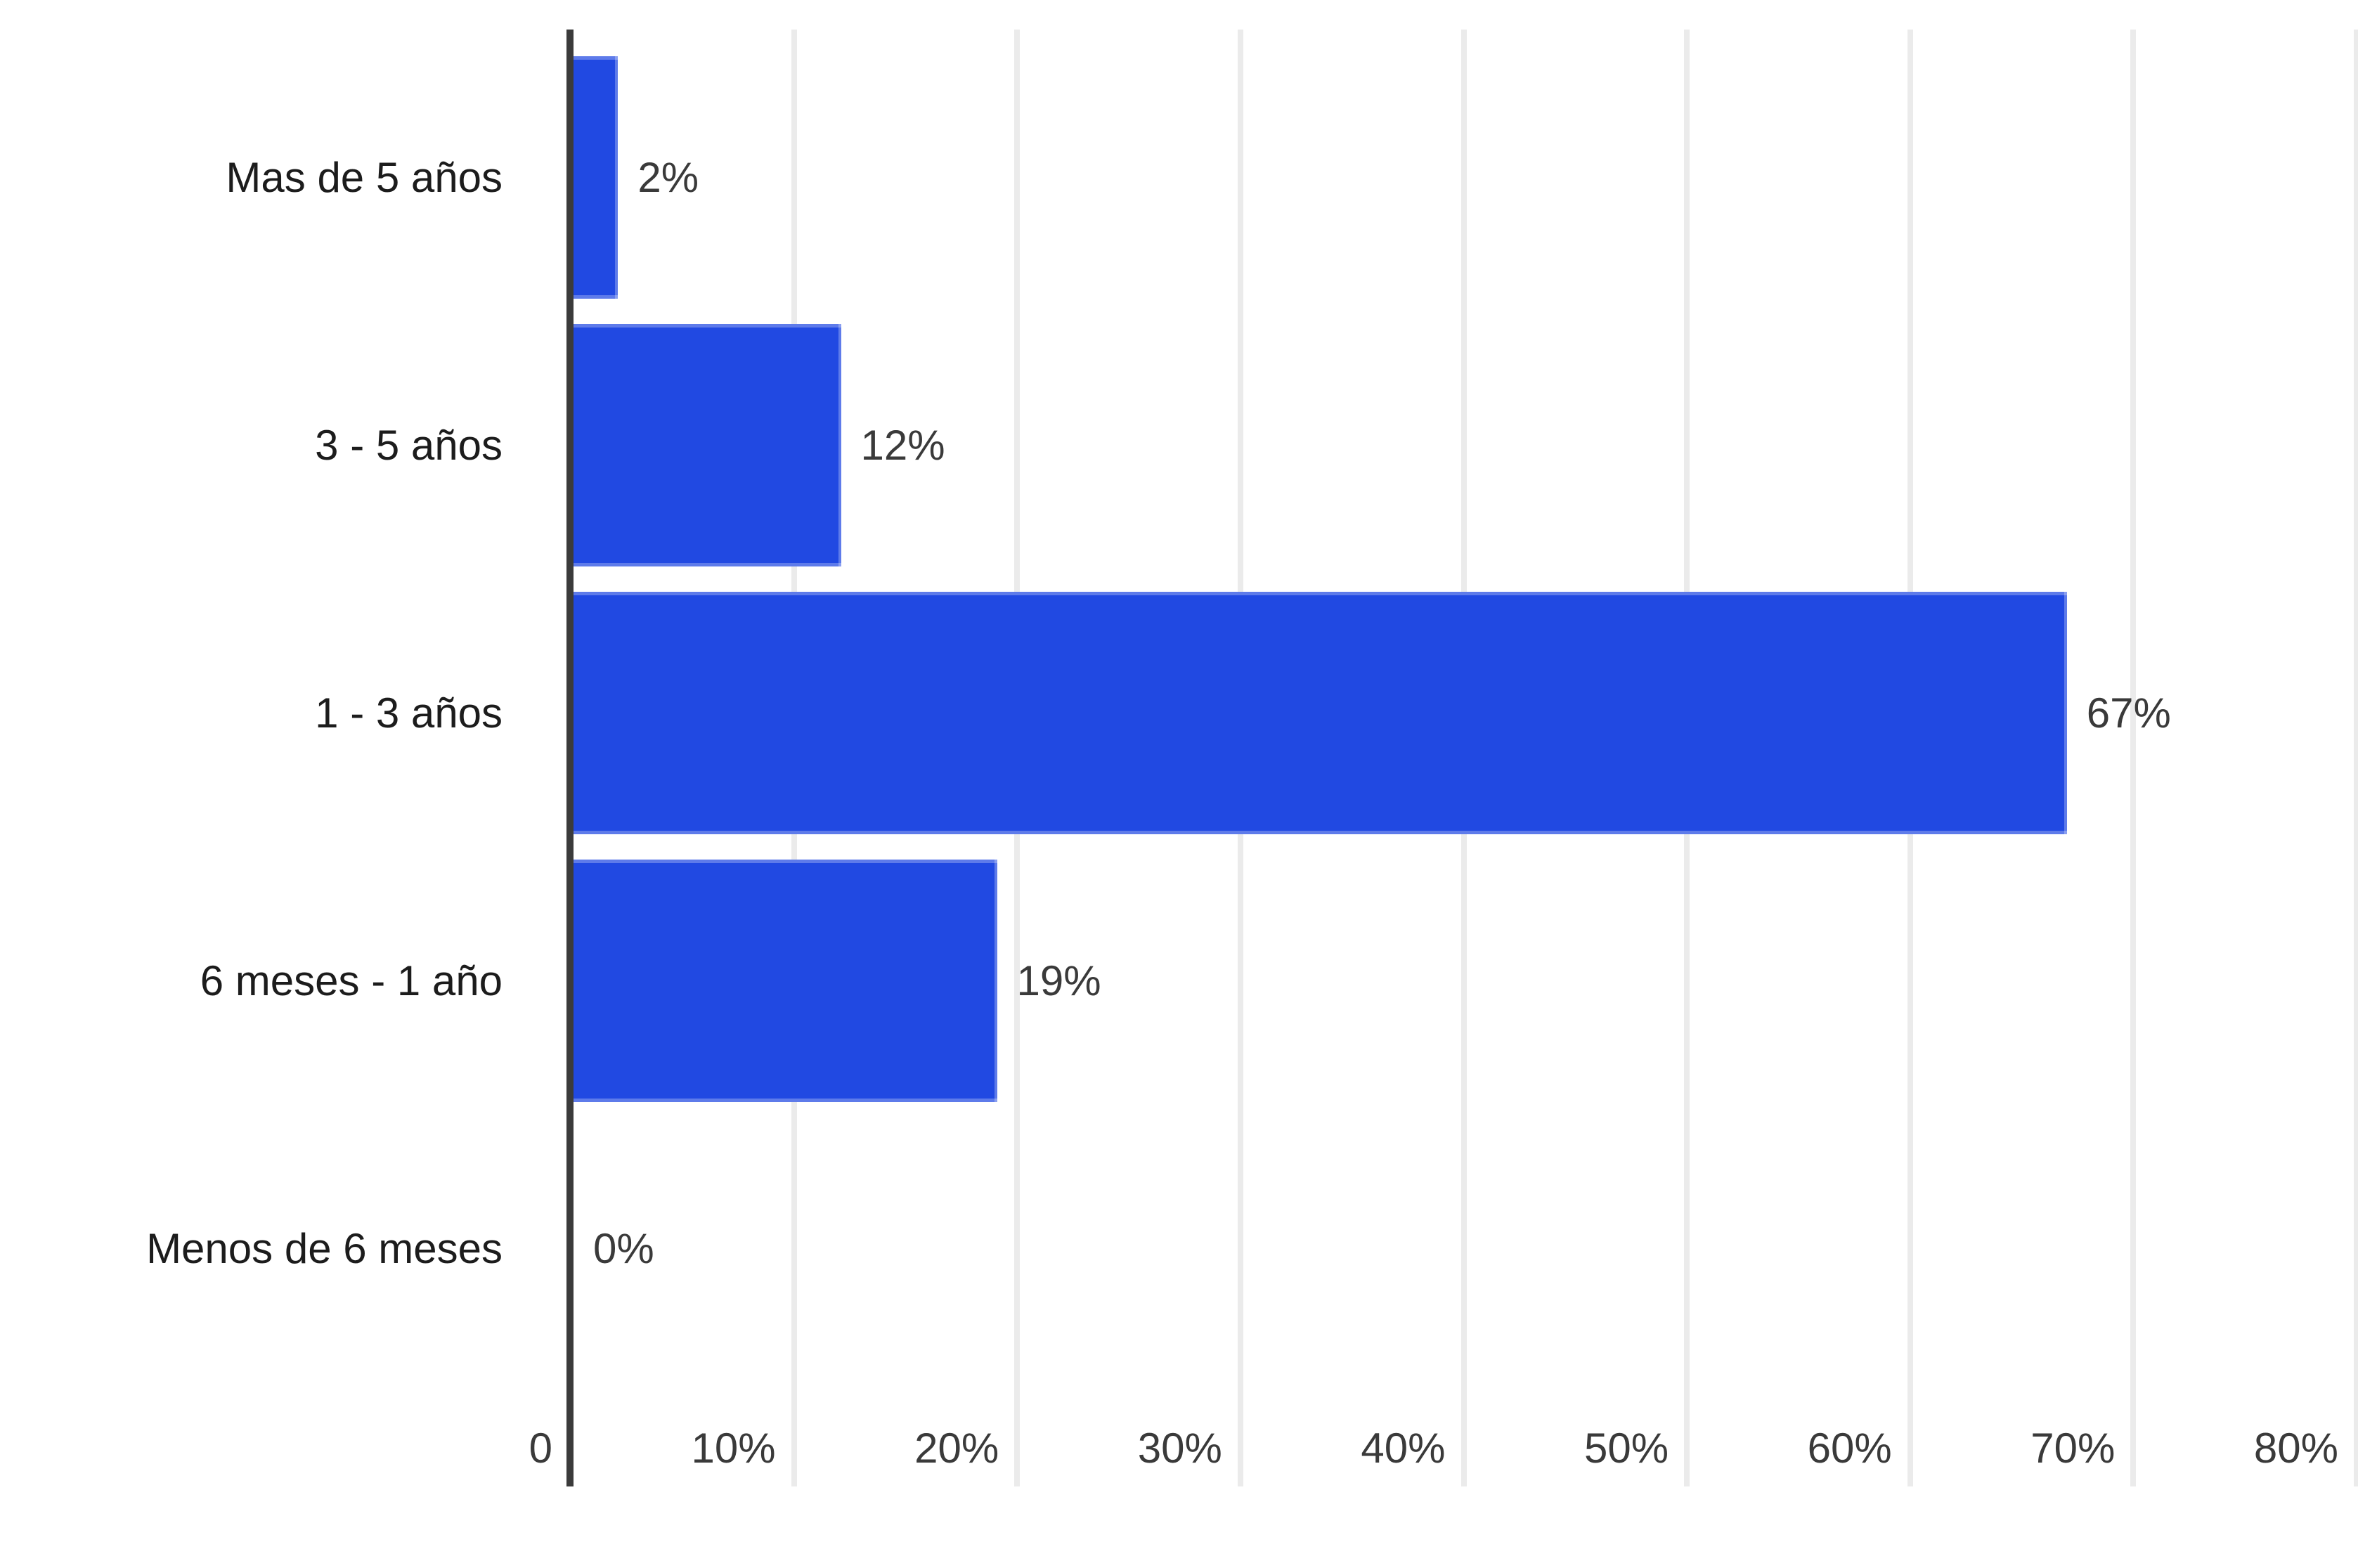 This screenshot has height=1568, width=2358. I want to click on value-label: 0%, so click(623, 1248).